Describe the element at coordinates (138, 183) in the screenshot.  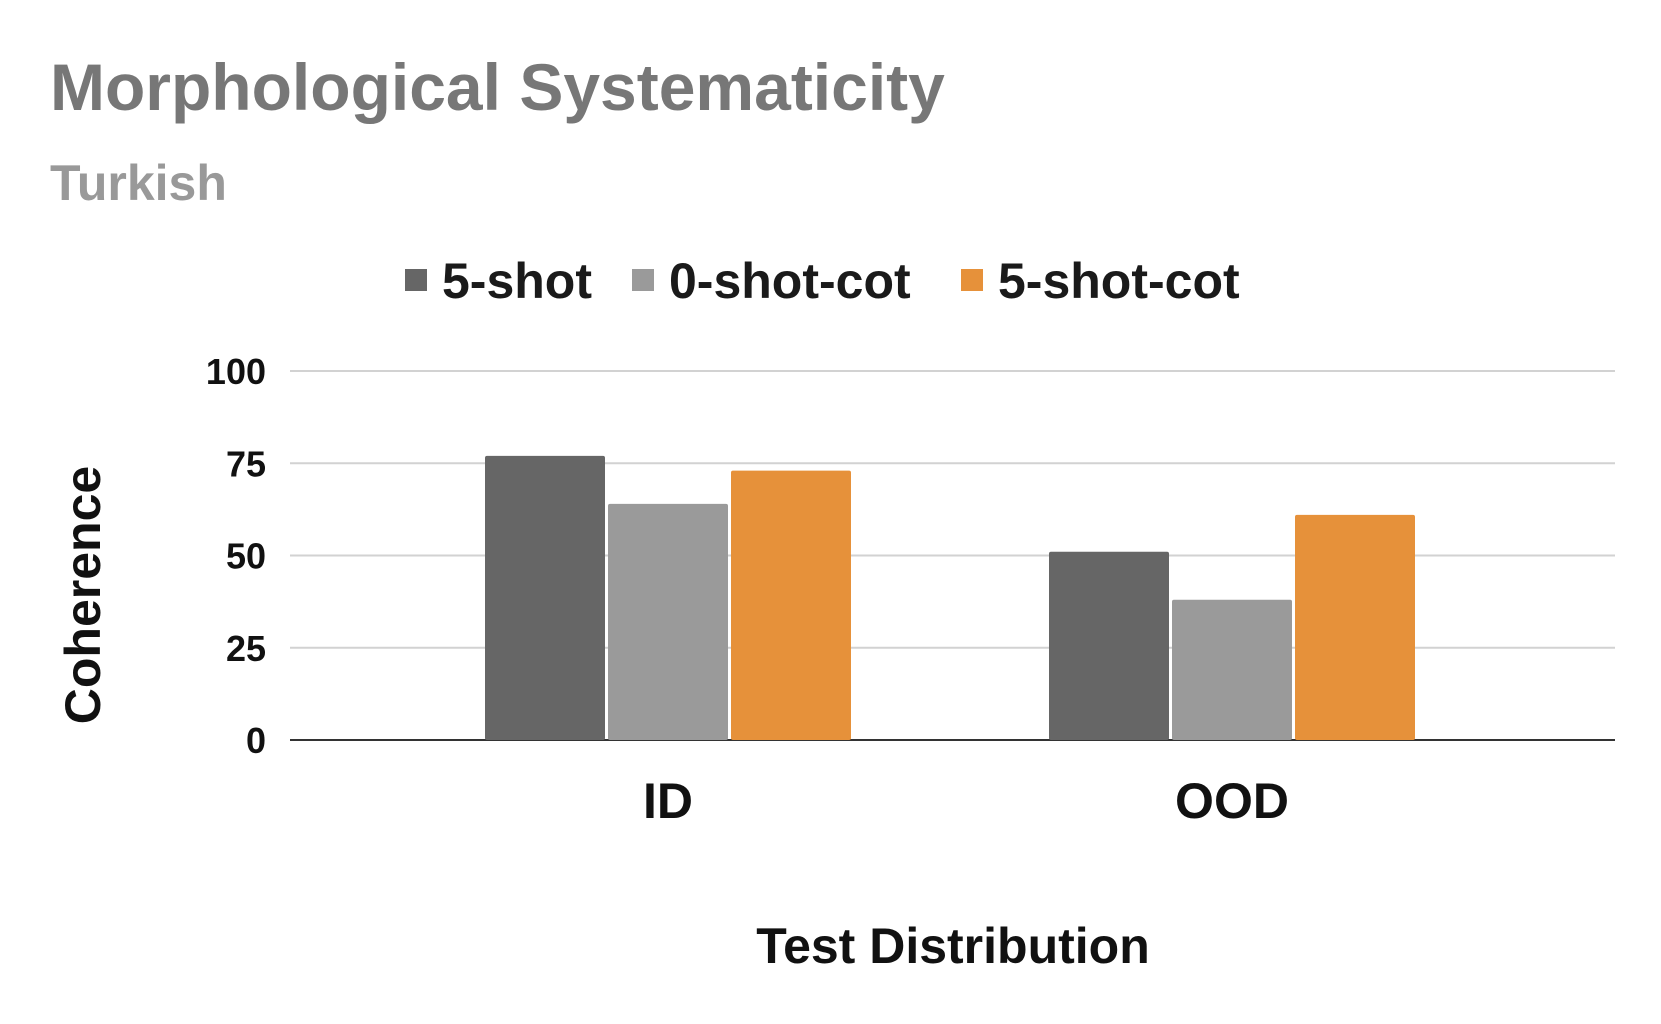
I see `chart-subtitle: Turkish` at that location.